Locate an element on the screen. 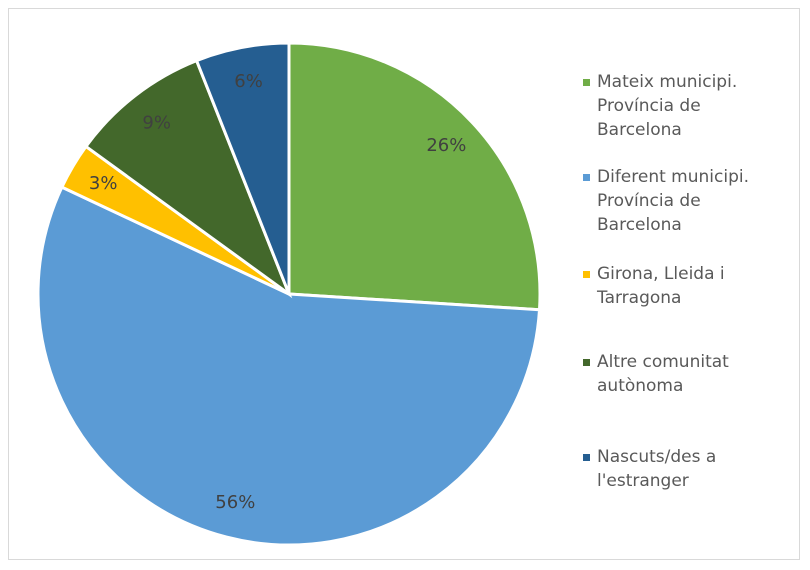 The height and width of the screenshot is (570, 810). legend-item: Nascuts/des a l'estranger is located at coordinates (685, 469).